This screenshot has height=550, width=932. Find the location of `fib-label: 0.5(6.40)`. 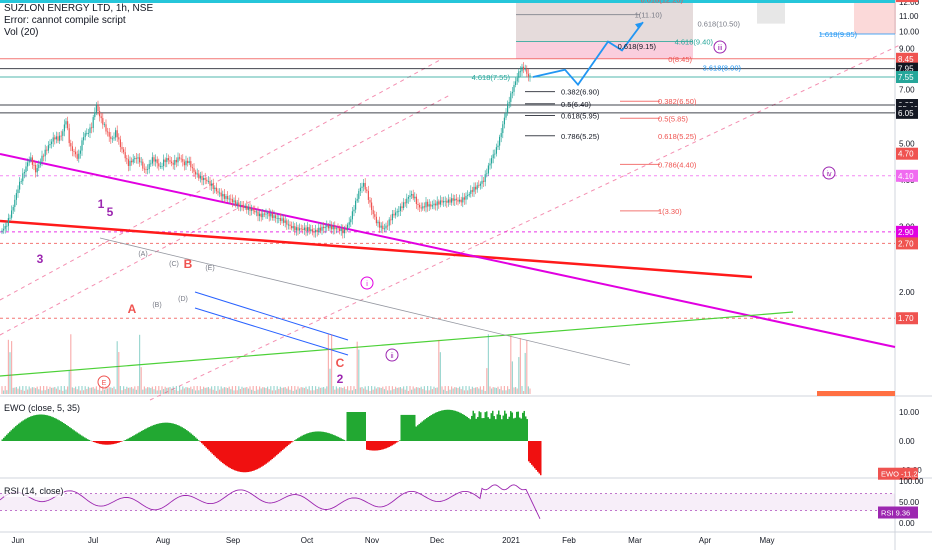

fib-label: 0.5(6.40) is located at coordinates (576, 104).